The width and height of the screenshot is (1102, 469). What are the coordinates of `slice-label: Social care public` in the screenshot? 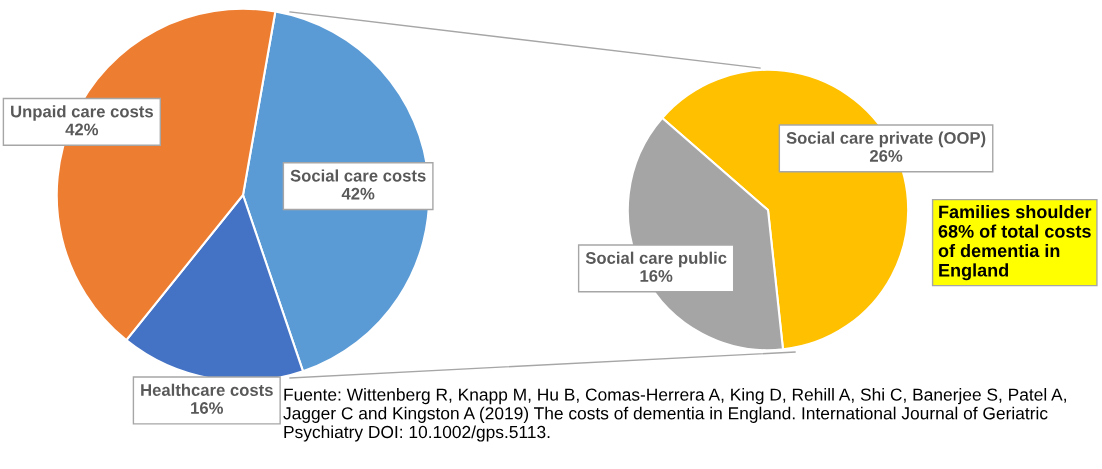 It's located at (656, 259).